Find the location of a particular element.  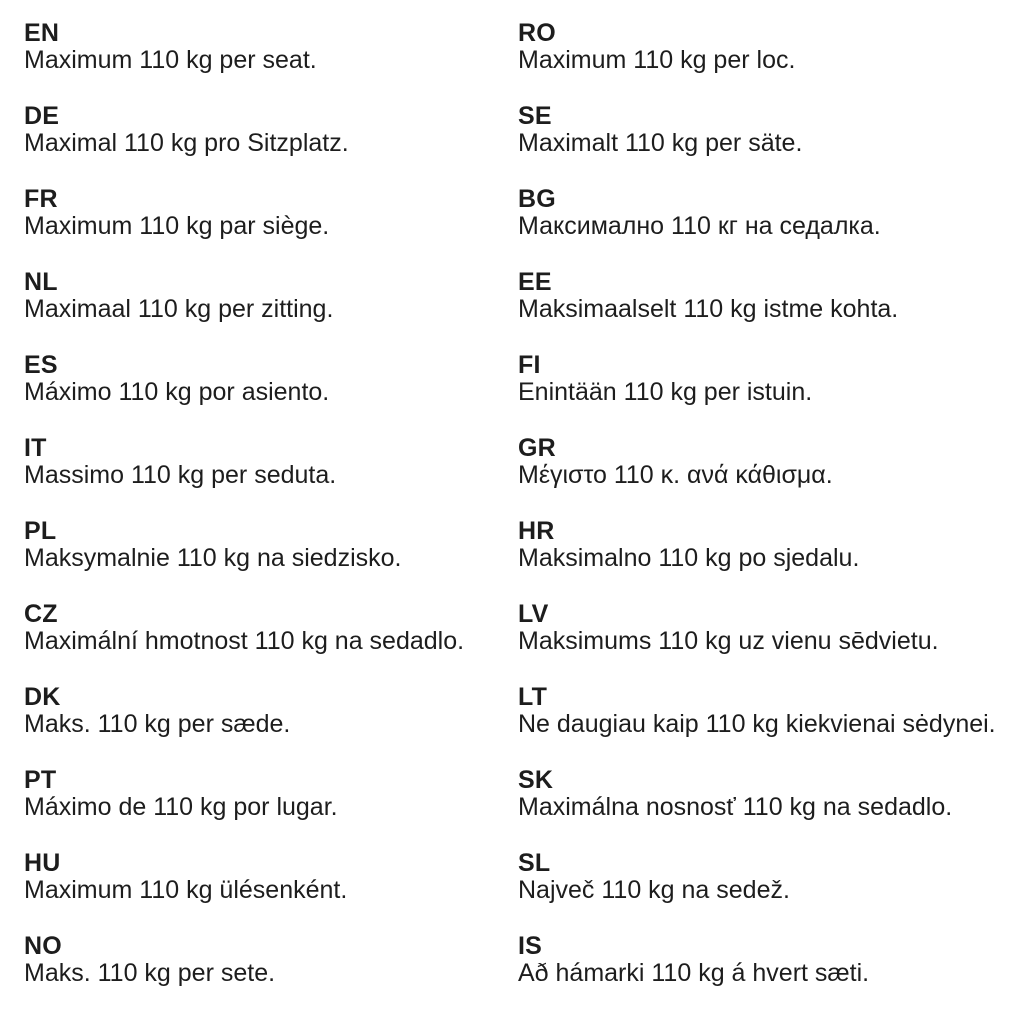

language-code: SK is located at coordinates (536, 780).